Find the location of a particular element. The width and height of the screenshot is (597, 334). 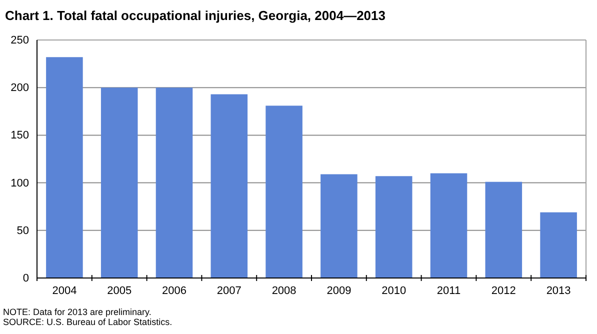

x-tick-label: 2007 is located at coordinates (229, 290).